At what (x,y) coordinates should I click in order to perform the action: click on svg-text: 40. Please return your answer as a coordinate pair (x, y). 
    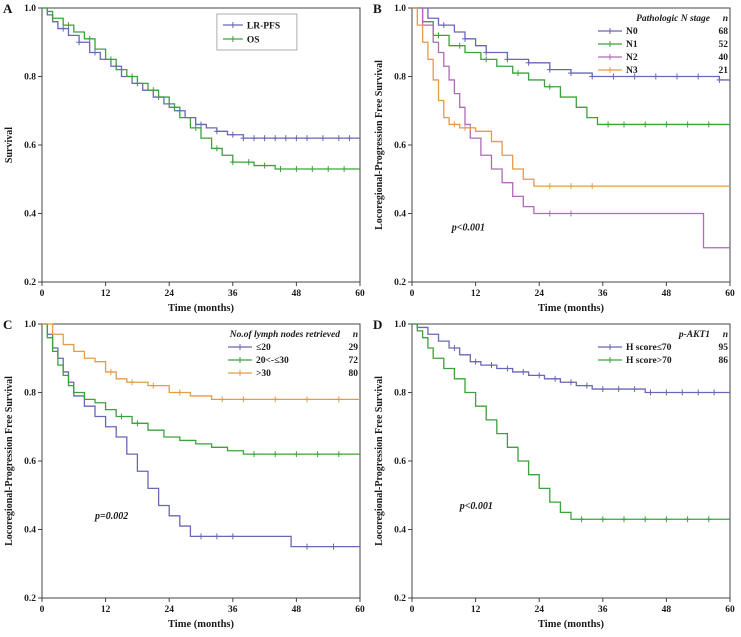
    Looking at the image, I should click on (724, 58).